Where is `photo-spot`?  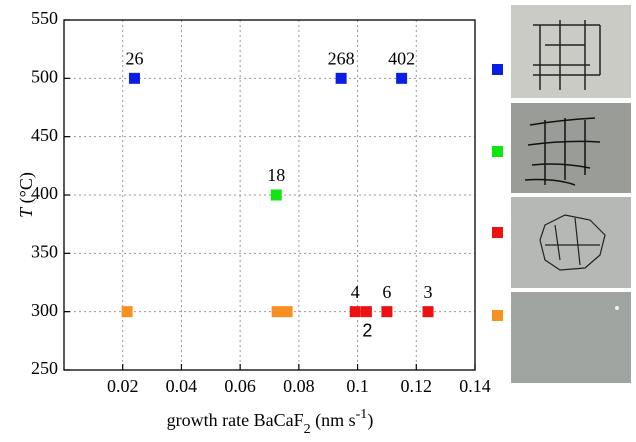
photo-spot is located at coordinates (617, 308).